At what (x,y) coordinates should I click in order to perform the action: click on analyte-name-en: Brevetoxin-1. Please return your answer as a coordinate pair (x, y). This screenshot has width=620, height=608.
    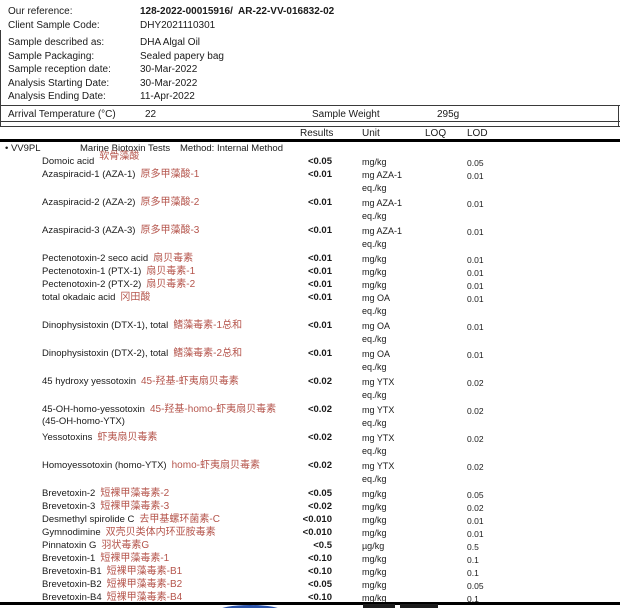
    Looking at the image, I should click on (69, 558).